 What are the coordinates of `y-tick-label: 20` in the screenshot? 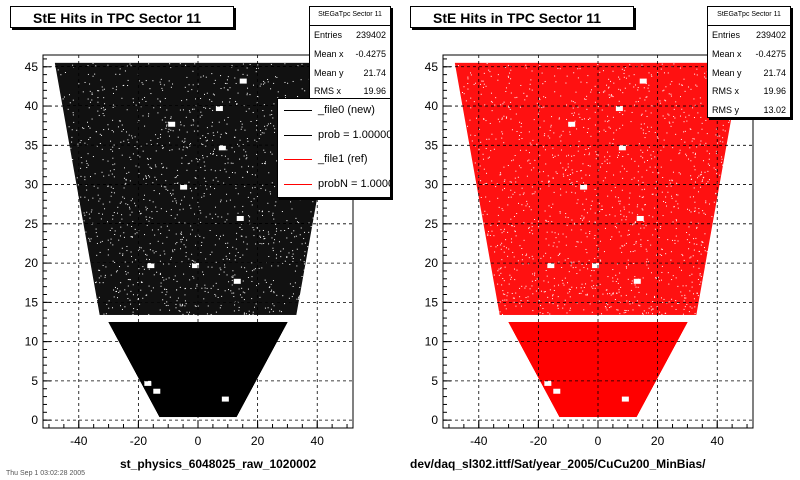 It's located at (432, 263).